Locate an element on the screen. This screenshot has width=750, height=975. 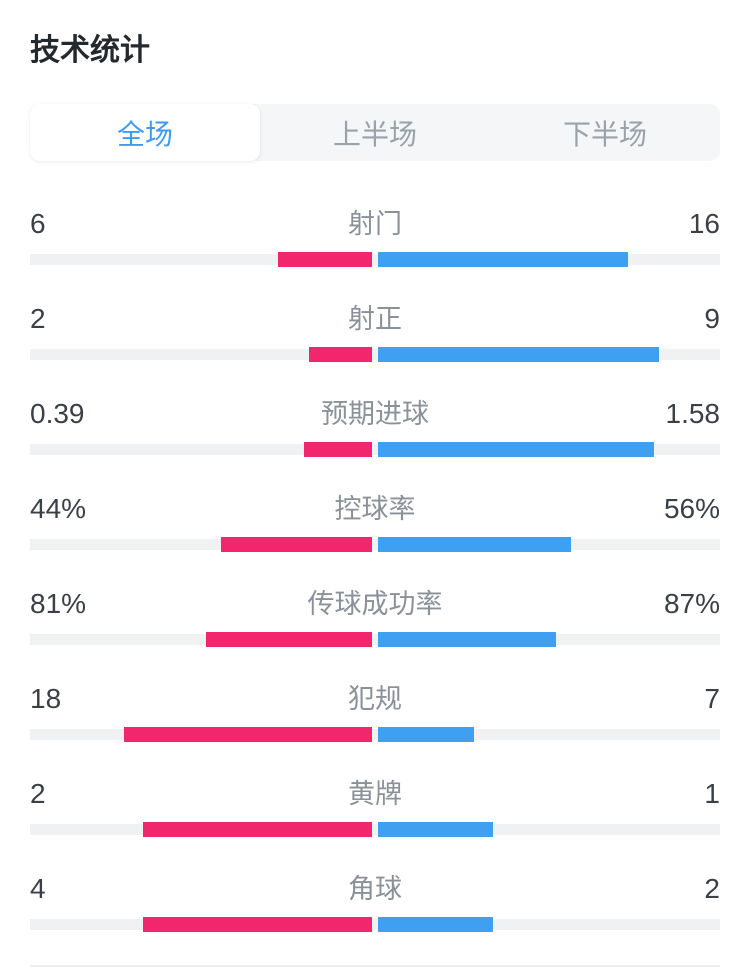
page-title: 技术统计 is located at coordinates (90, 50).